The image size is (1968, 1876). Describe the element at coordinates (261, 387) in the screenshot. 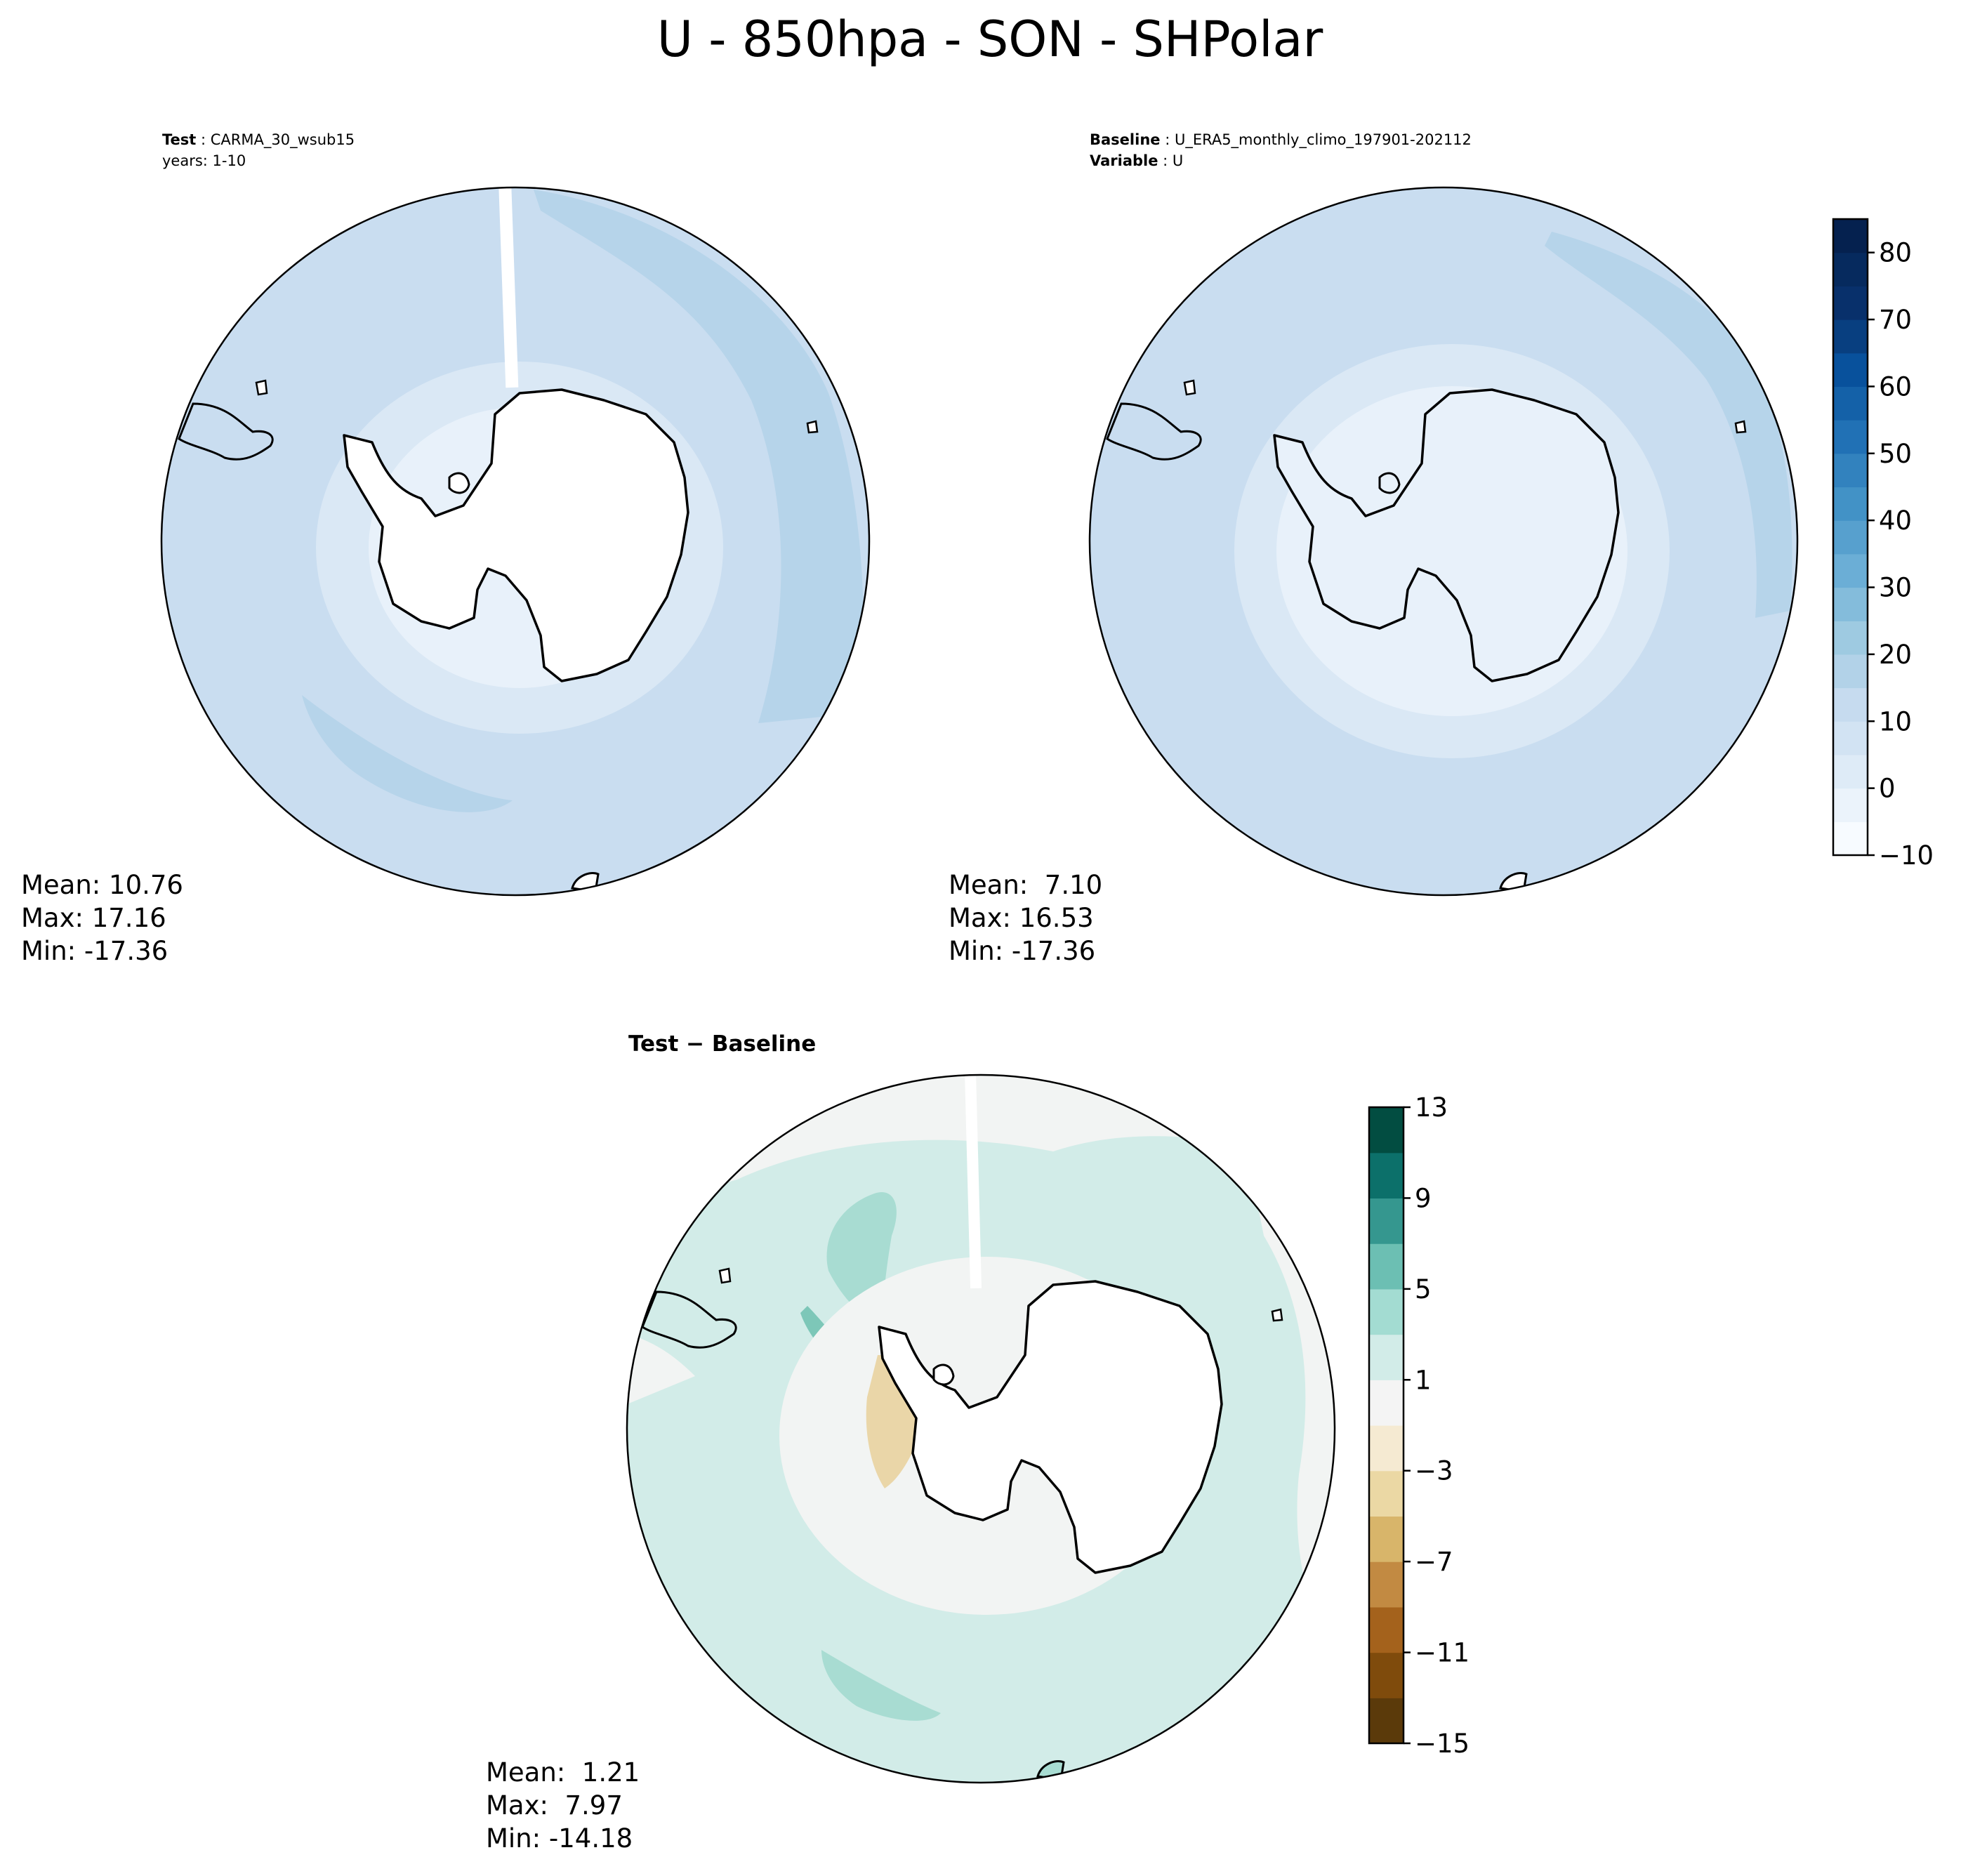

I see `test-falklands` at that location.